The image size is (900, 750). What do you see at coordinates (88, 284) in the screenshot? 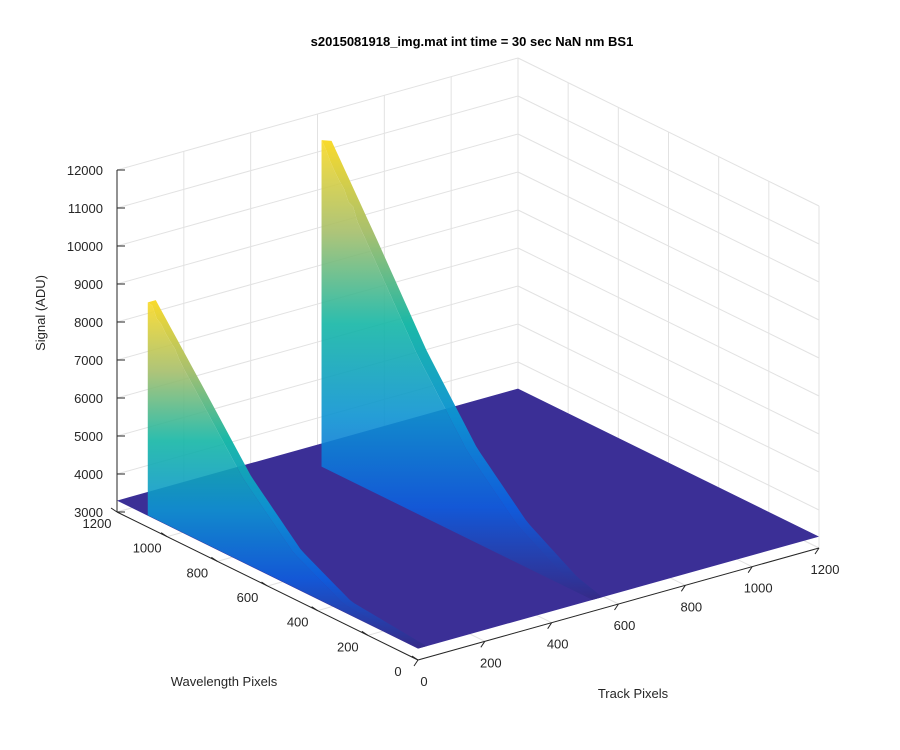
I see `z-tick-label: 9000` at bounding box center [88, 284].